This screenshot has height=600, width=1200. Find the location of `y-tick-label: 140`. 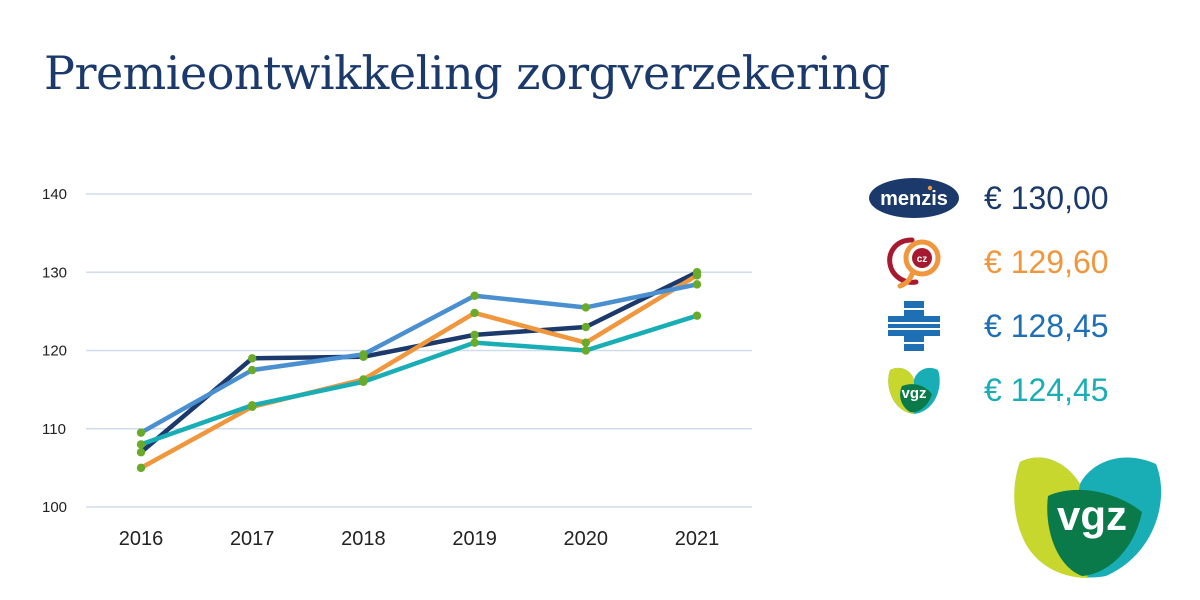

y-tick-label: 140 is located at coordinates (54, 194).